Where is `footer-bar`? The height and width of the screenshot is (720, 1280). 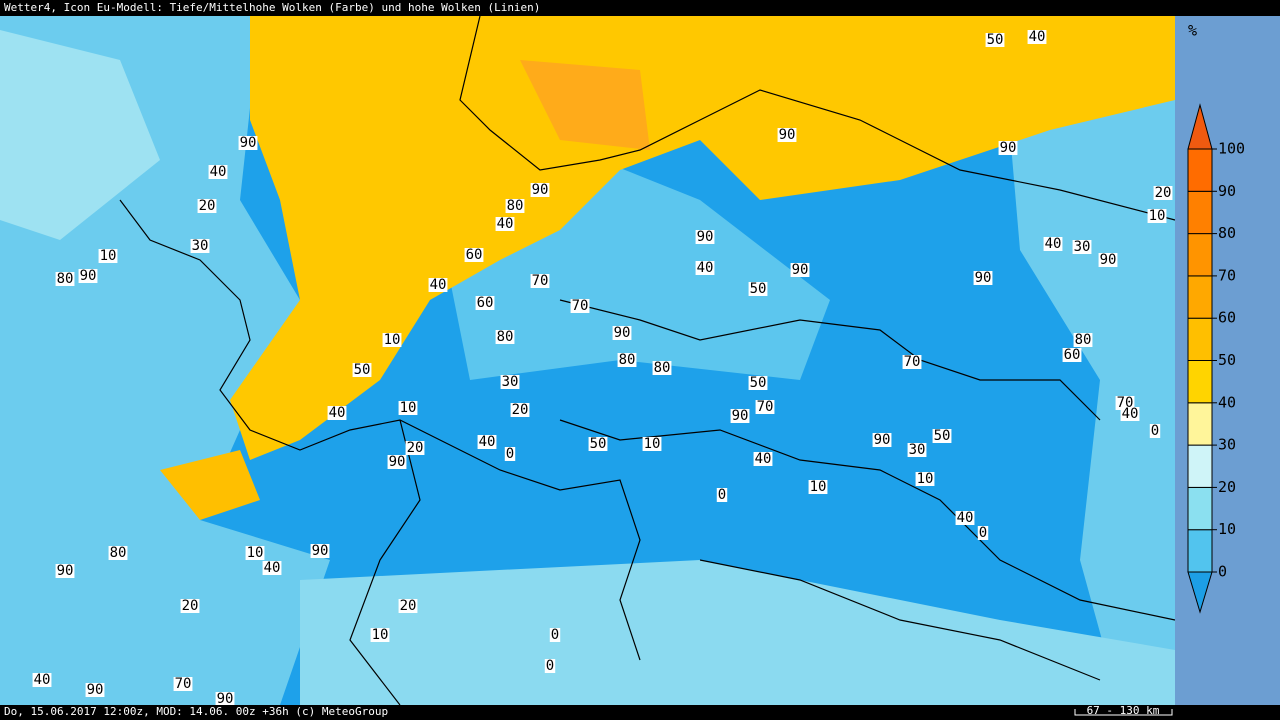 footer-bar is located at coordinates (640, 712).